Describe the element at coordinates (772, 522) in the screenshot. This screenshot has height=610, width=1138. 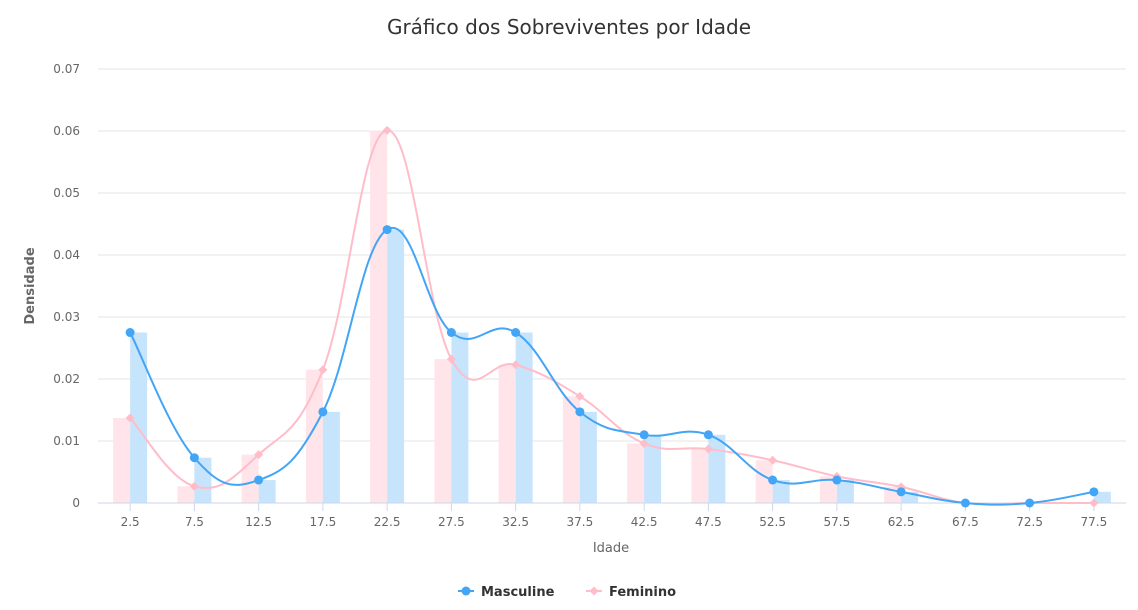
I see `x-tick-label: 52.5` at that location.